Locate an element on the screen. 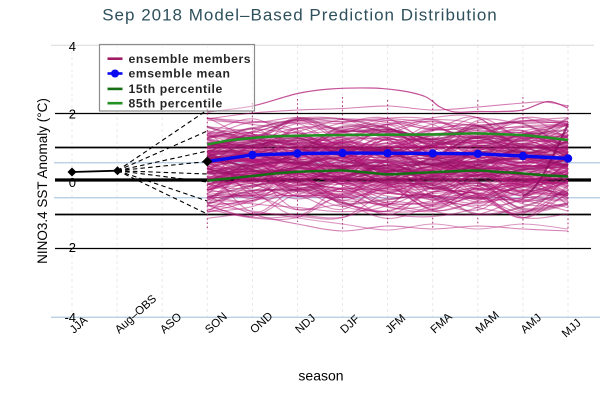 The height and width of the screenshot is (405, 600). svg-text: -2 is located at coordinates (70, 247).